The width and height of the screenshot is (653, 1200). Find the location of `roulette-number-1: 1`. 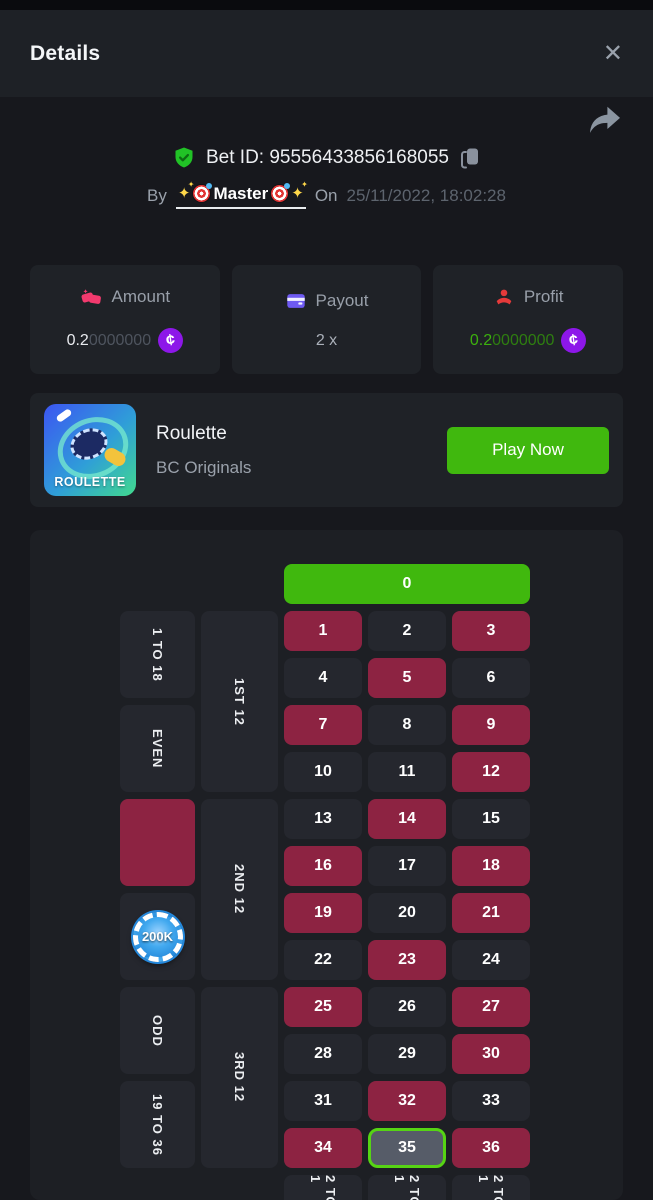

roulette-number-1: 1 is located at coordinates (323, 631).